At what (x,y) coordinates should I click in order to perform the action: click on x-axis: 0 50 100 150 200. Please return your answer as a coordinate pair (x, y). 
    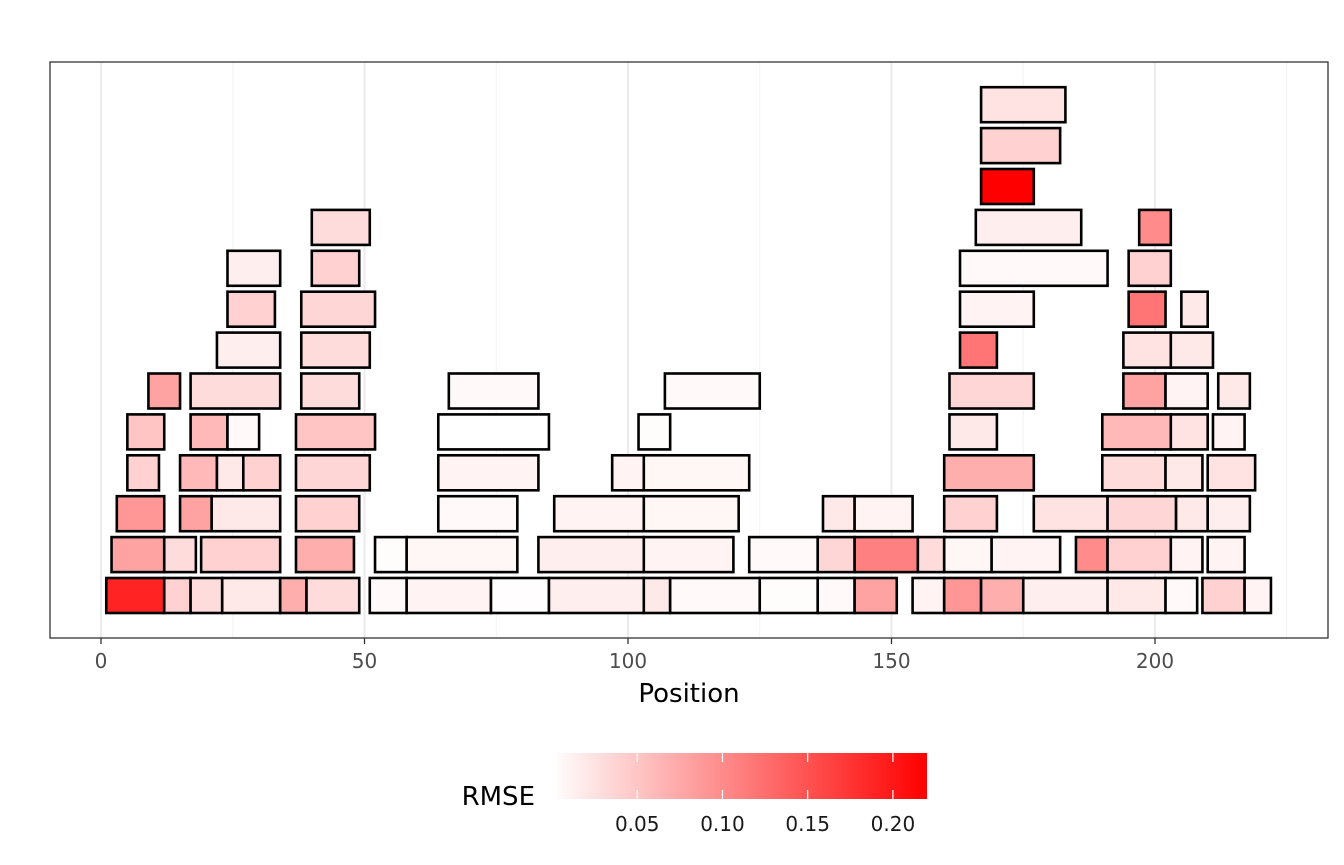
    Looking at the image, I should click on (634, 655).